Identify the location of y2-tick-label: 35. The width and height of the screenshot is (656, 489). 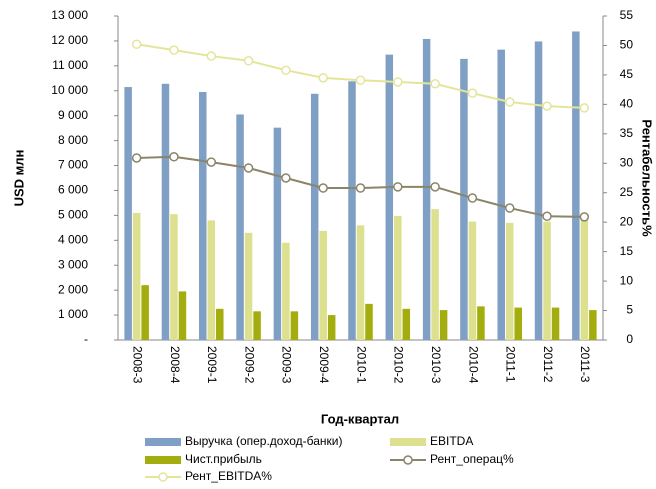
(627, 133).